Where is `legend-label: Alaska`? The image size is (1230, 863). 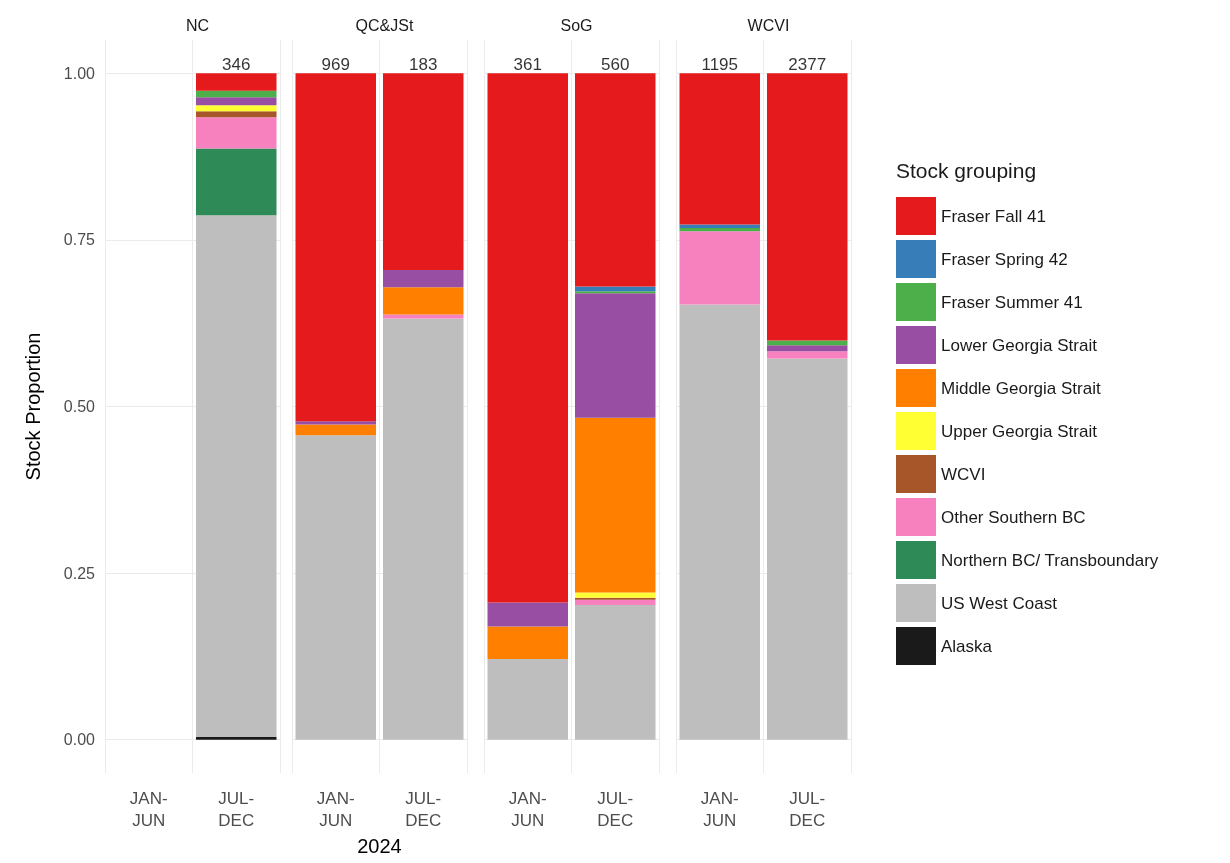 legend-label: Alaska is located at coordinates (967, 646).